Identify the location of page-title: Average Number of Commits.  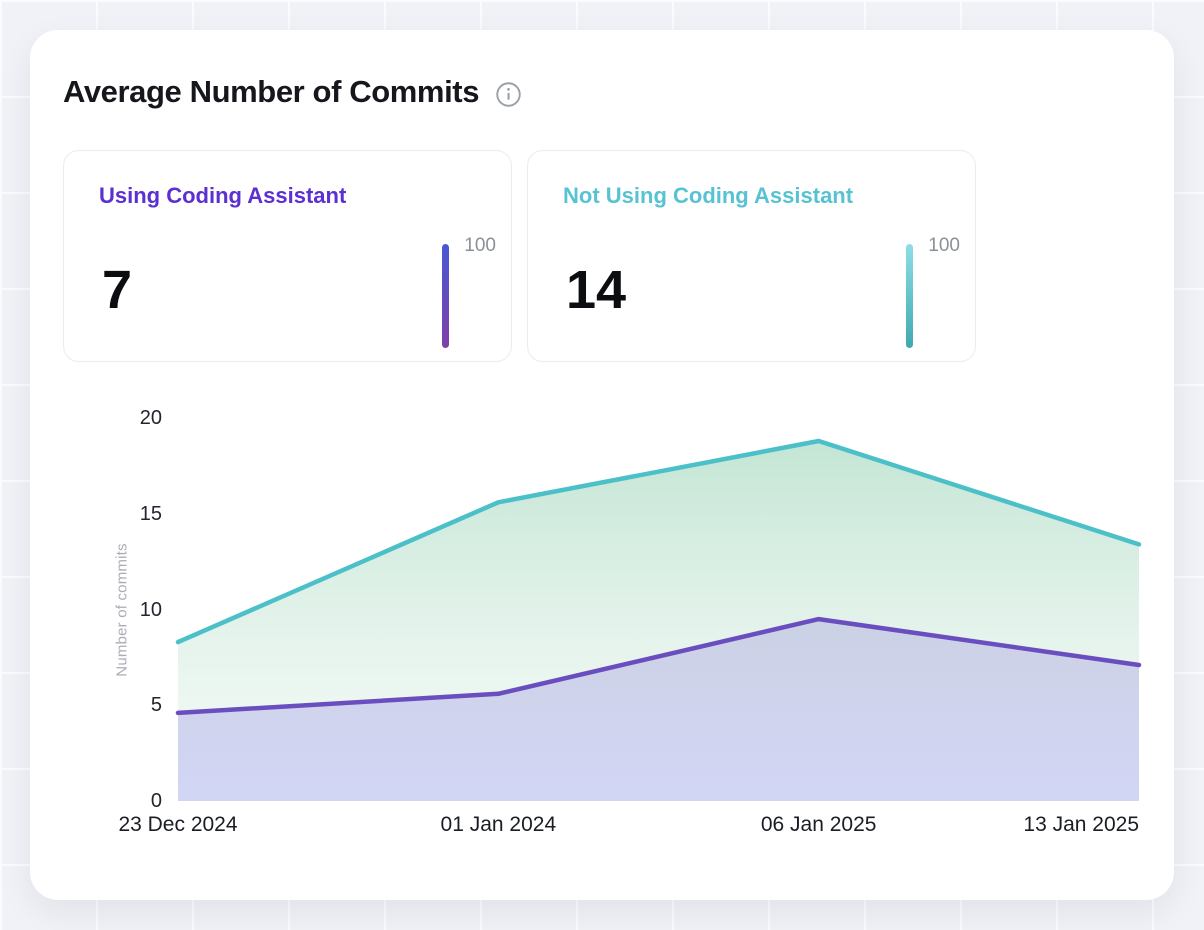
(271, 91).